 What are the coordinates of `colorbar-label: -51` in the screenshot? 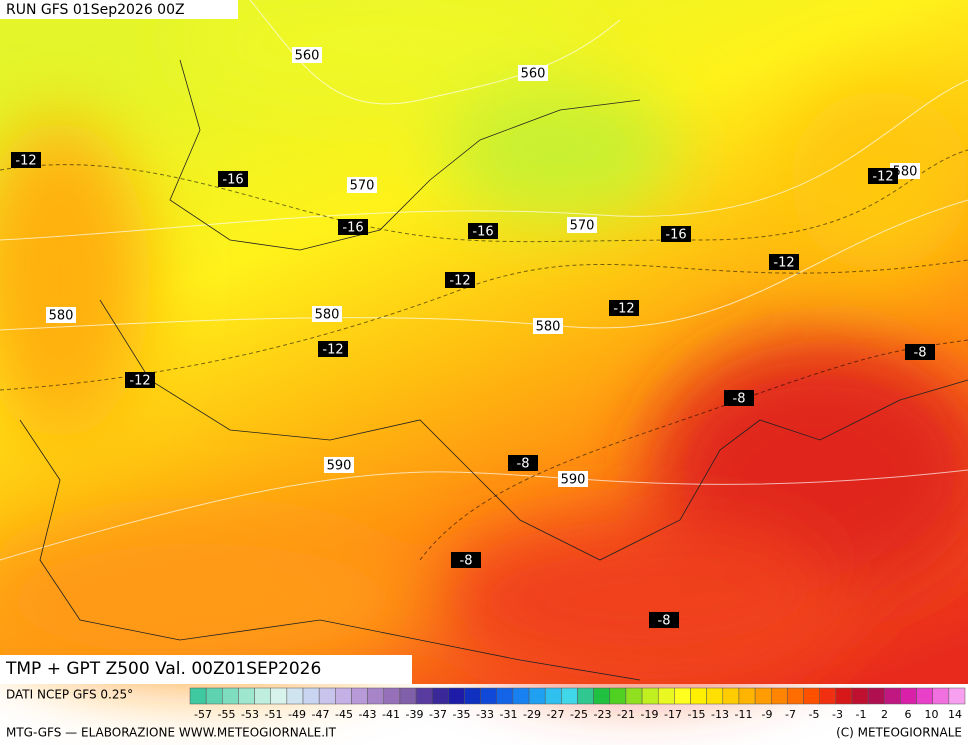 It's located at (274, 714).